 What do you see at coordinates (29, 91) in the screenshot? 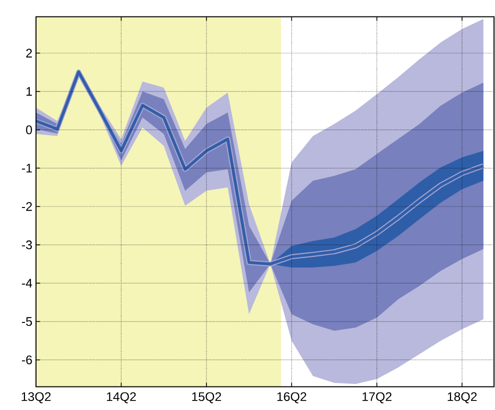
I see `y-tick-label: 1` at bounding box center [29, 91].